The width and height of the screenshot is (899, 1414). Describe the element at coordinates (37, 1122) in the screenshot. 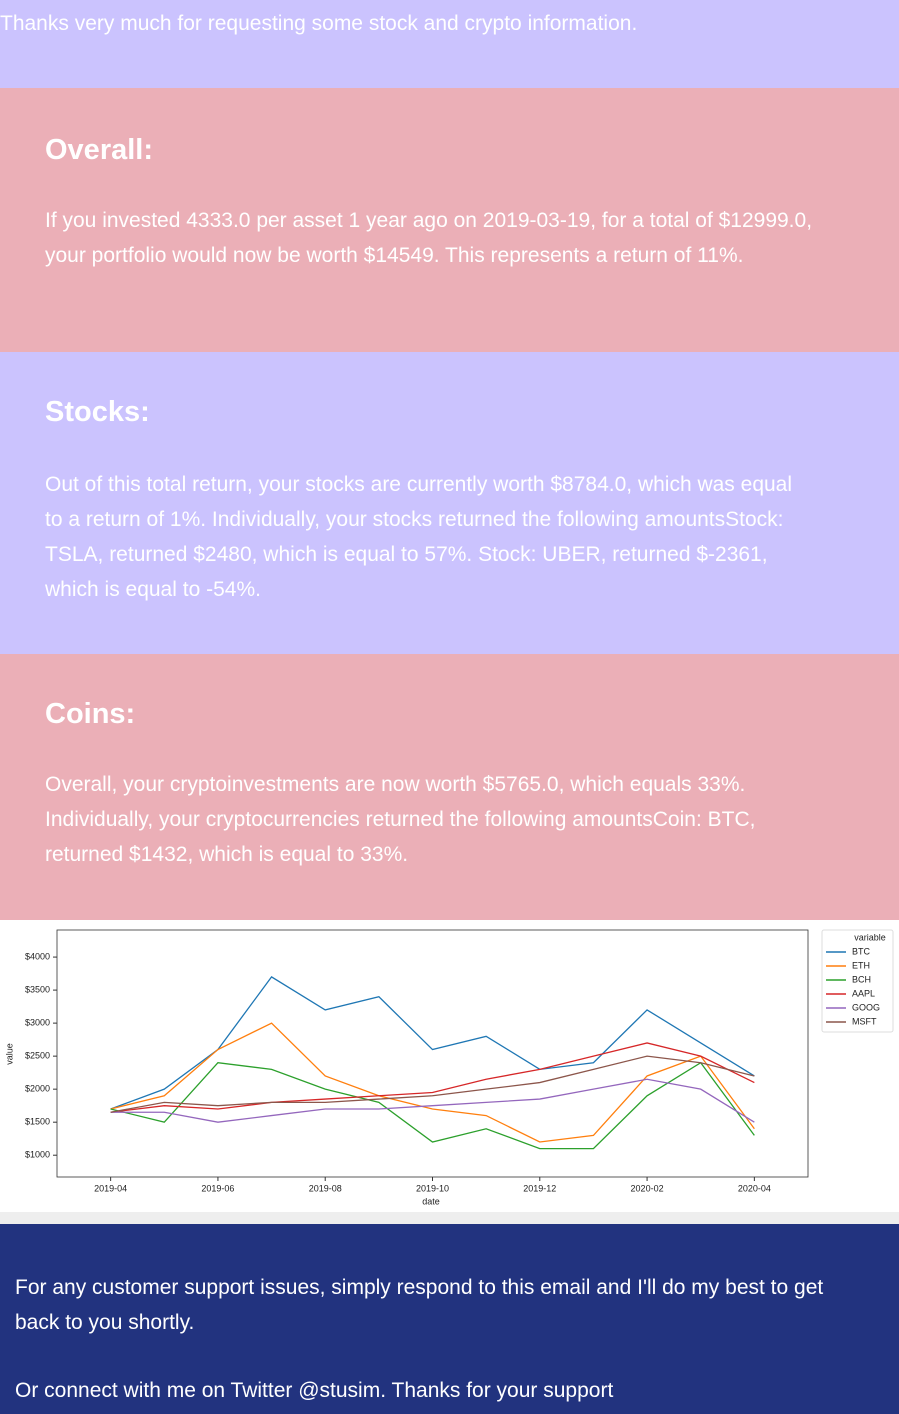

I see `y-tick-label: $1500` at that location.